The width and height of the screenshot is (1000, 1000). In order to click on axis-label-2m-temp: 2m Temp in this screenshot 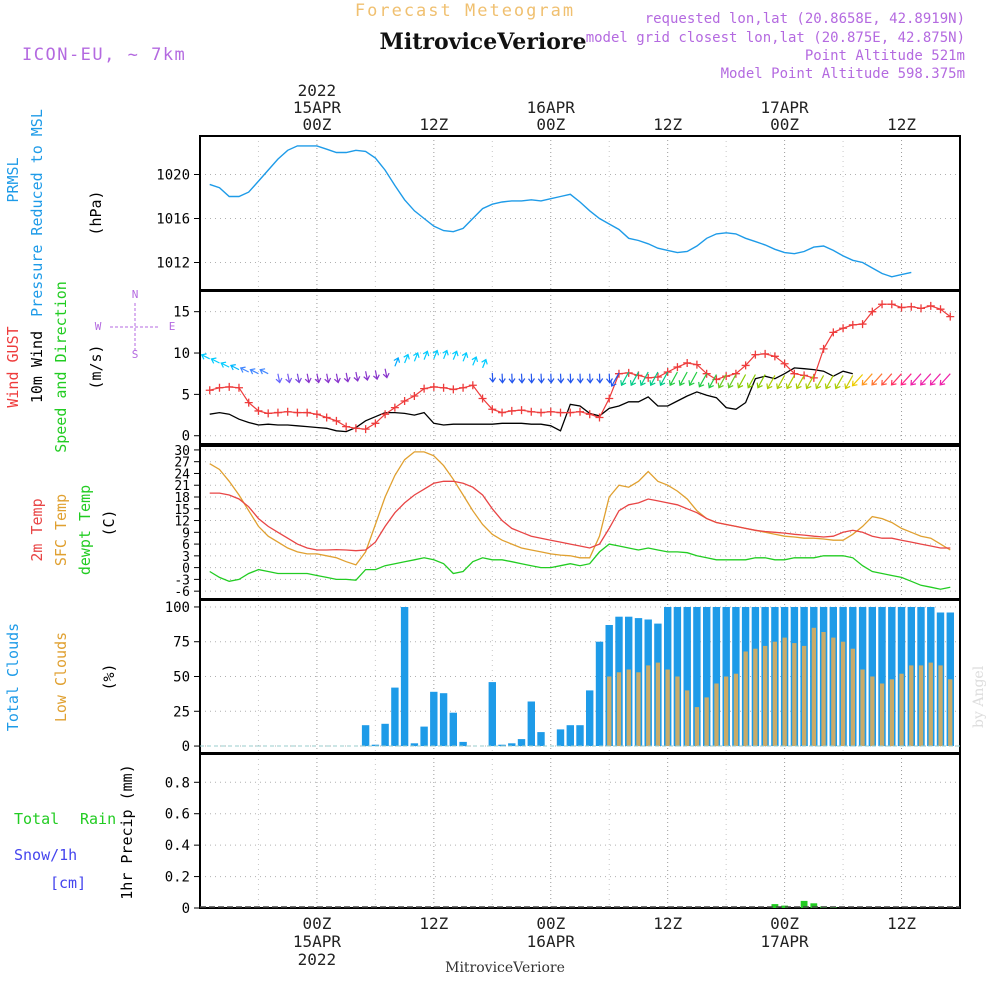, I will do `click(37, 529)`.